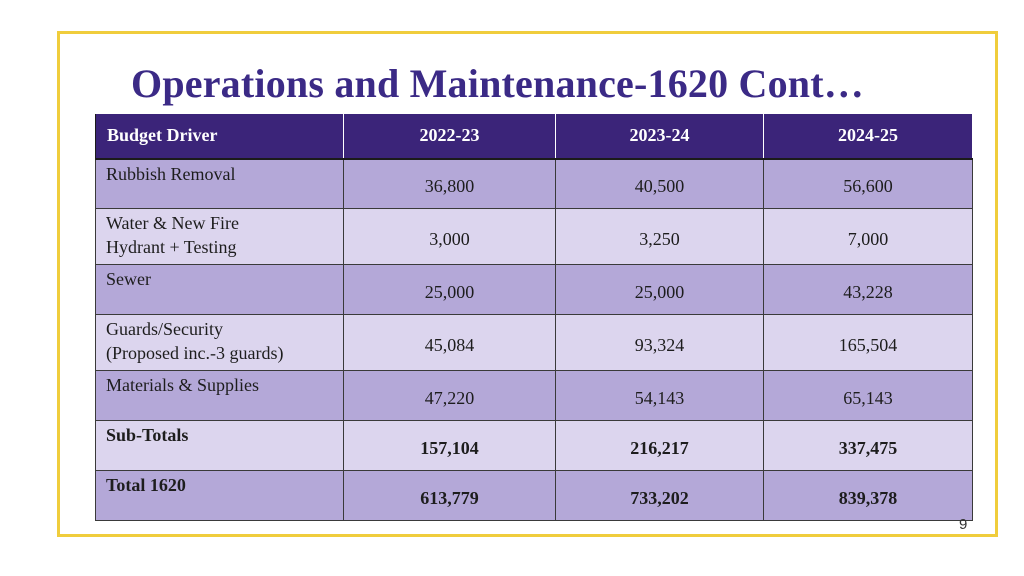  What do you see at coordinates (868, 495) in the screenshot?
I see `cell-value: 839,378` at bounding box center [868, 495].